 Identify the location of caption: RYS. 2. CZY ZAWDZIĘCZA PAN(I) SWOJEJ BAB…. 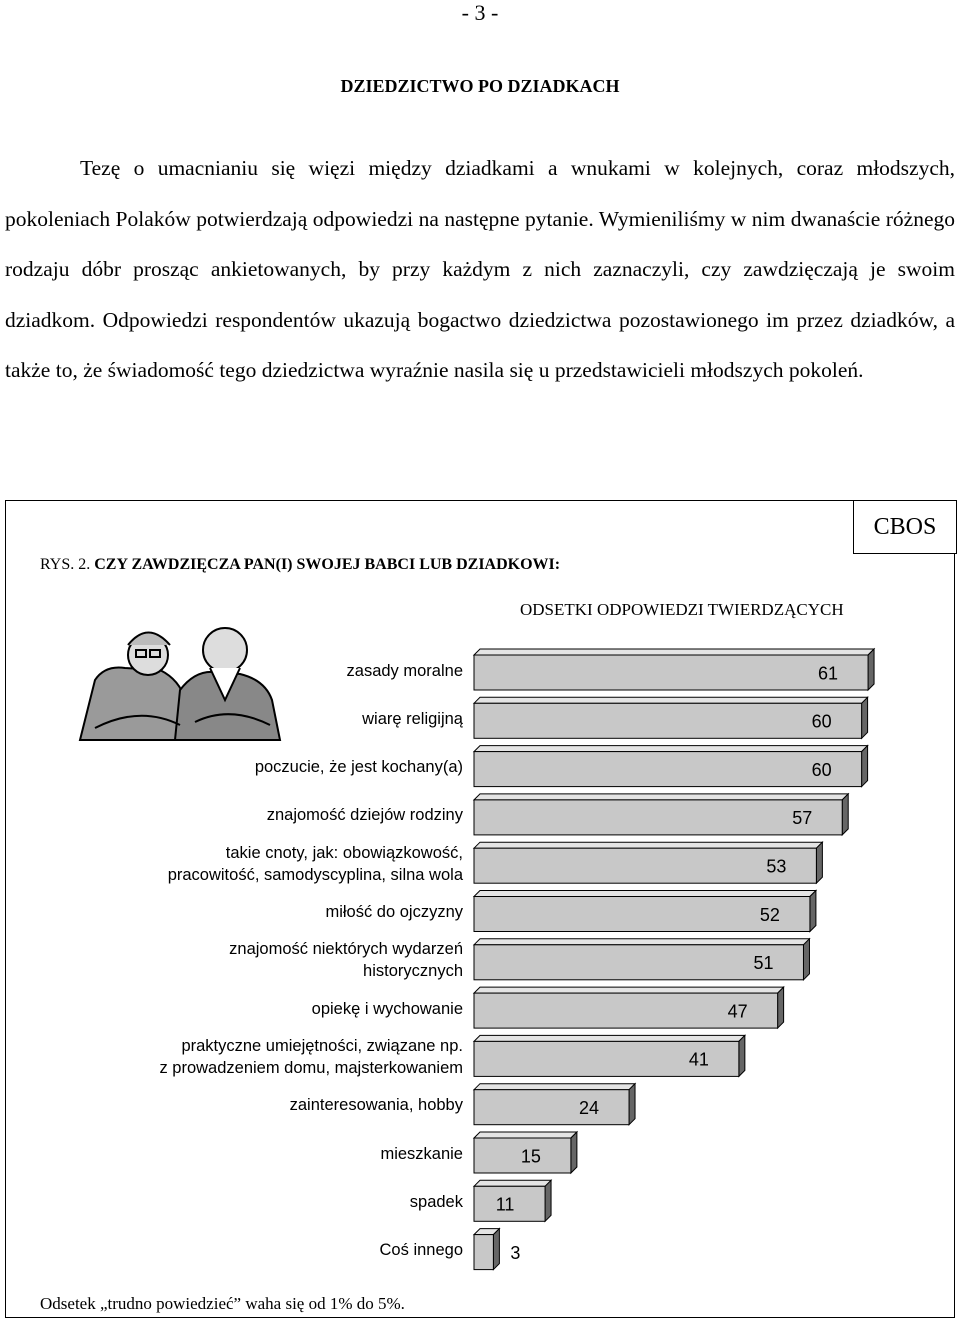
(300, 565).